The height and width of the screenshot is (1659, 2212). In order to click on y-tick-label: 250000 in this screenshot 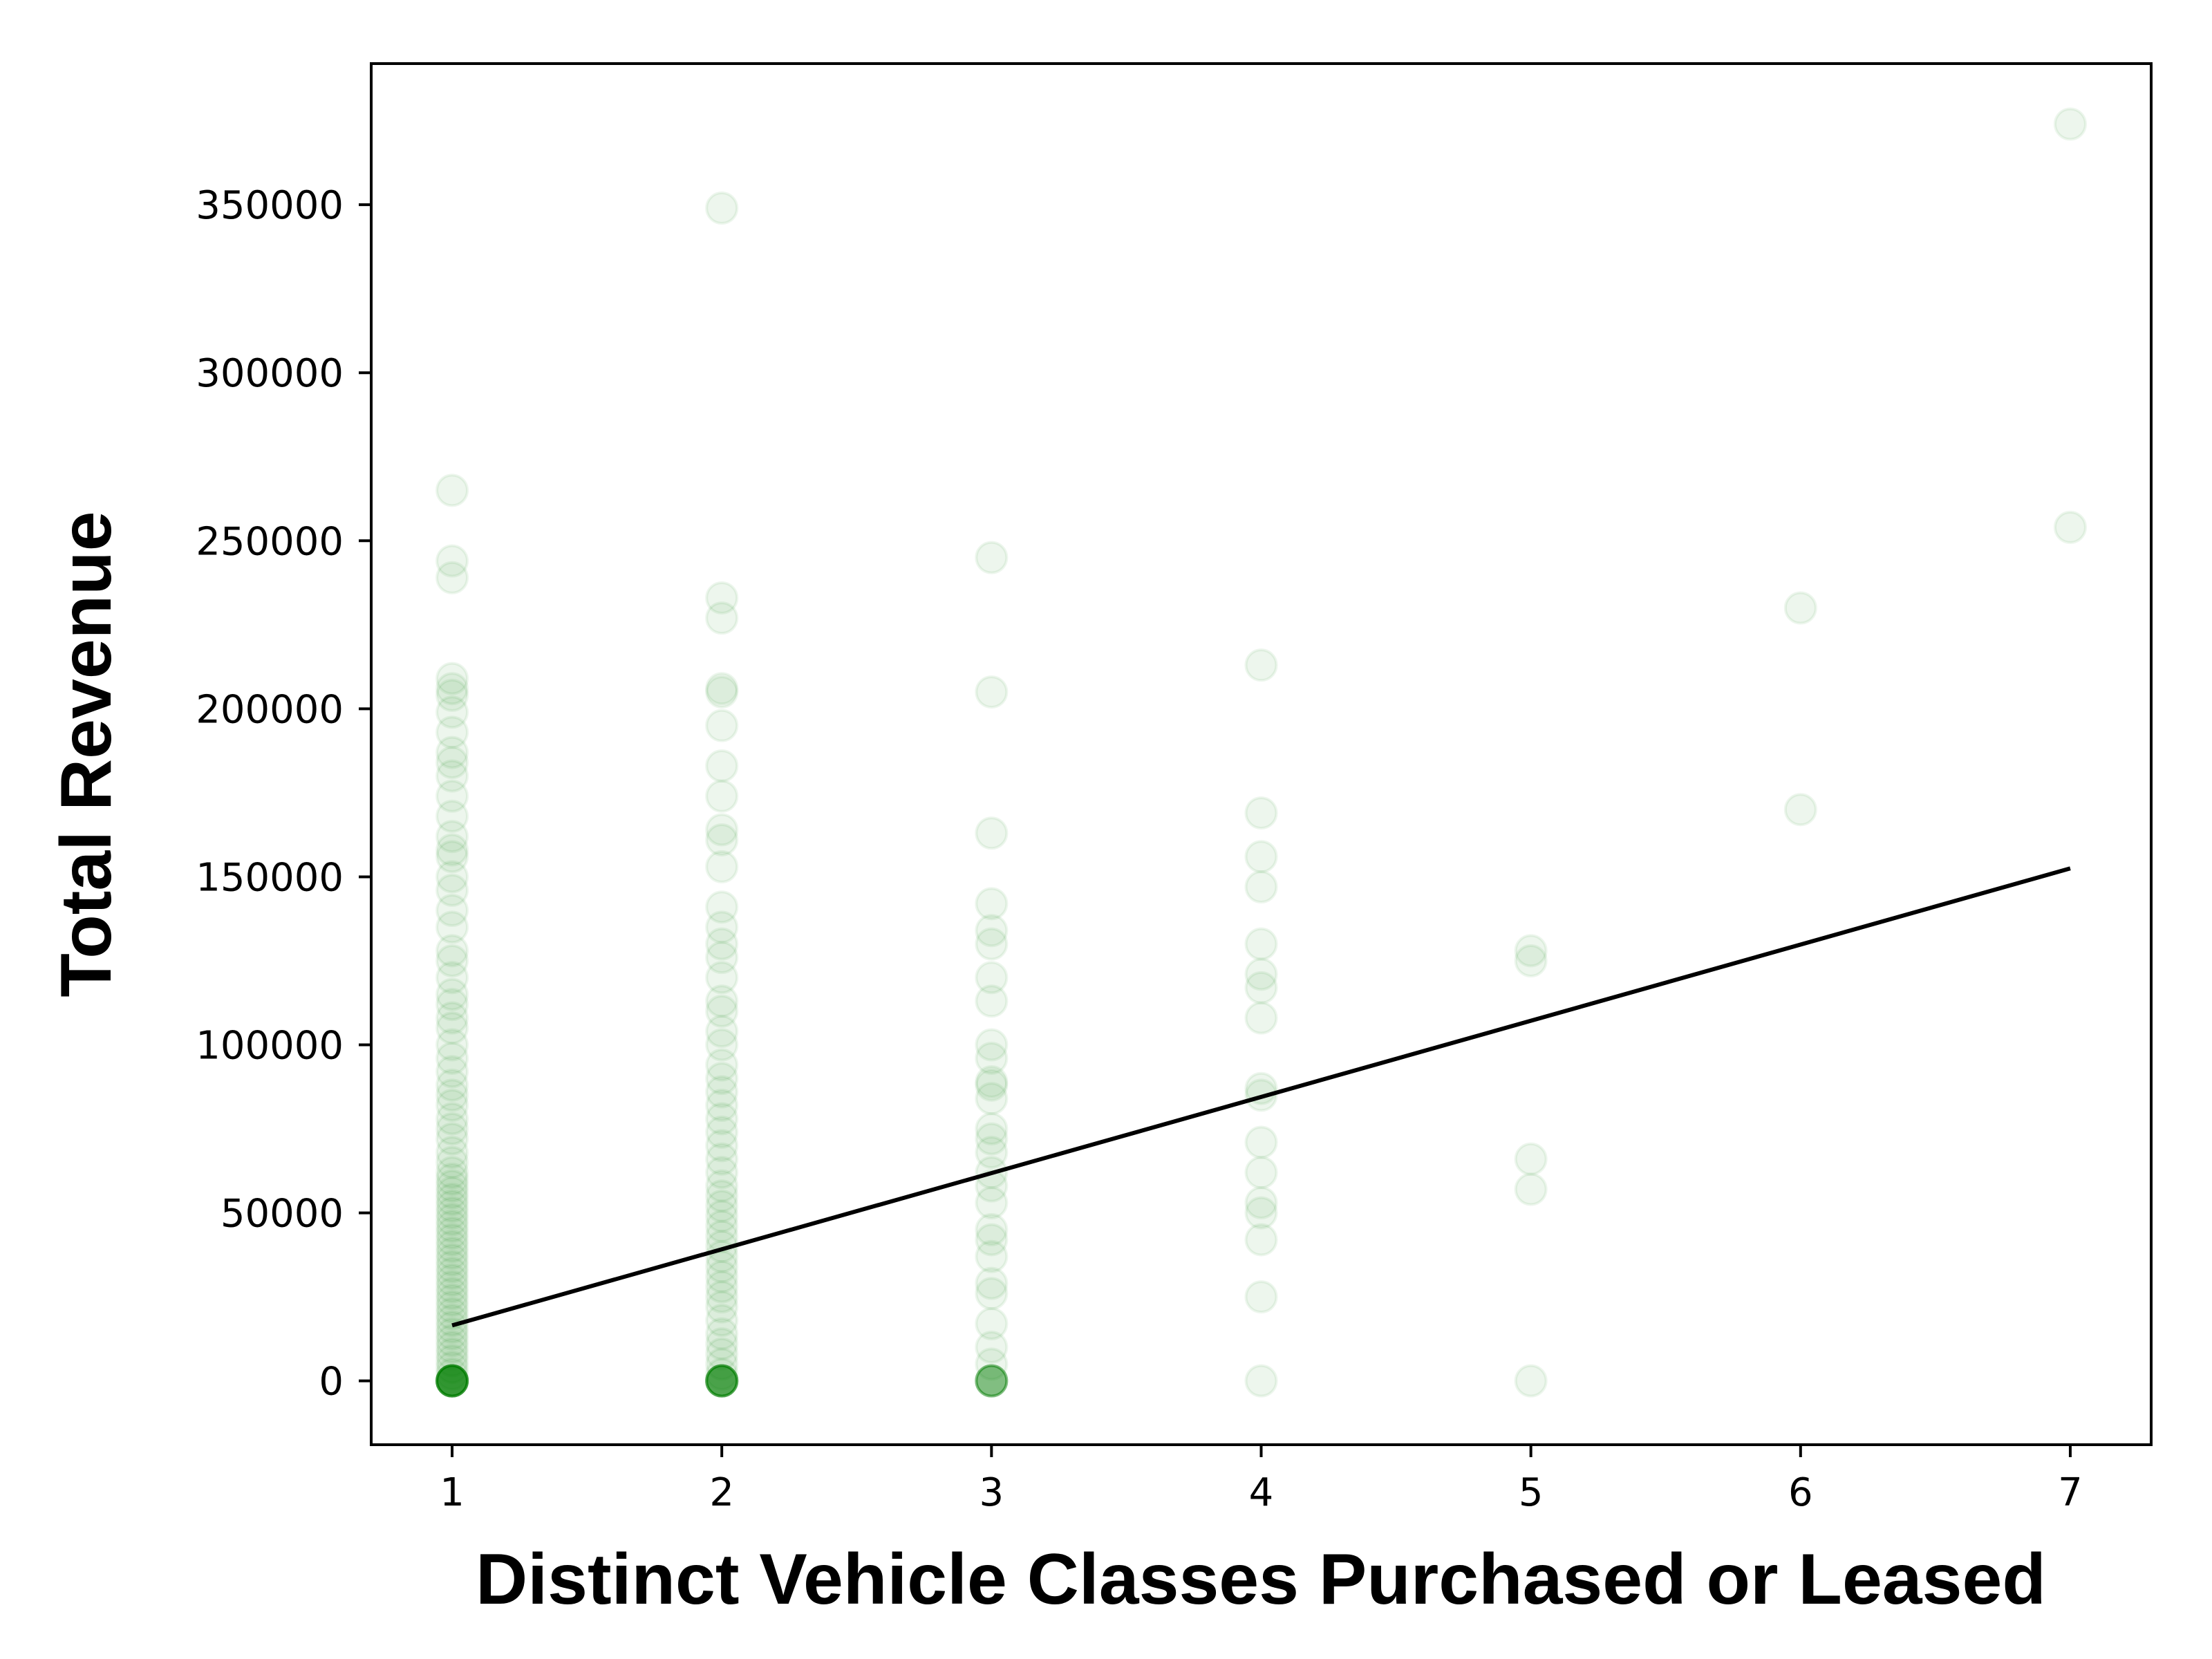, I will do `click(270, 541)`.